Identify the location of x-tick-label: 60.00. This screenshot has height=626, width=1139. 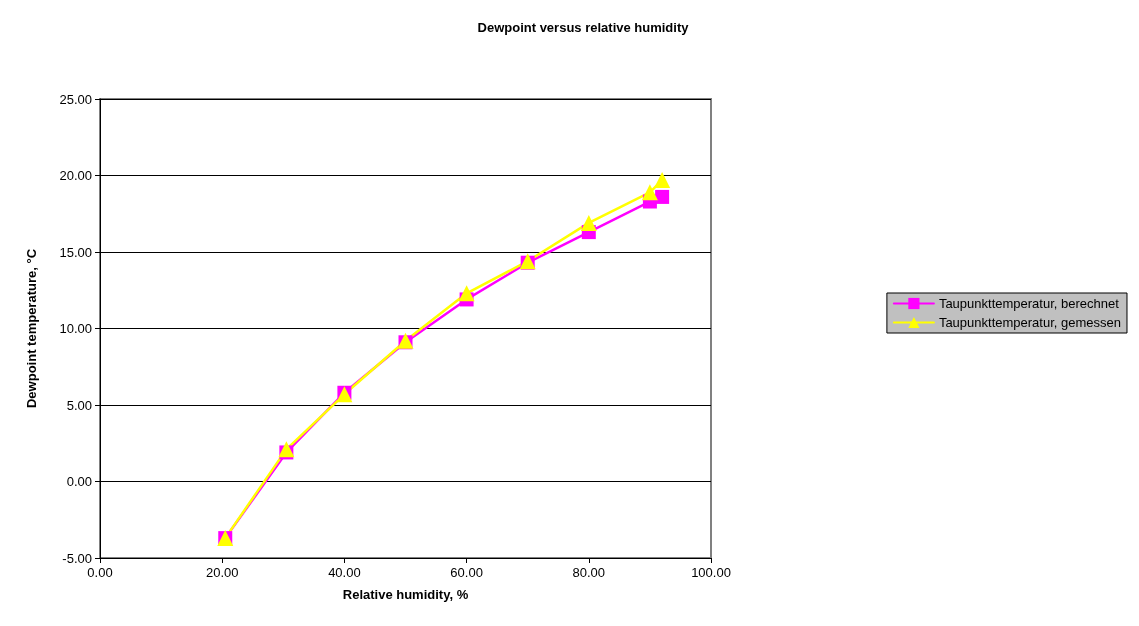
(466, 572).